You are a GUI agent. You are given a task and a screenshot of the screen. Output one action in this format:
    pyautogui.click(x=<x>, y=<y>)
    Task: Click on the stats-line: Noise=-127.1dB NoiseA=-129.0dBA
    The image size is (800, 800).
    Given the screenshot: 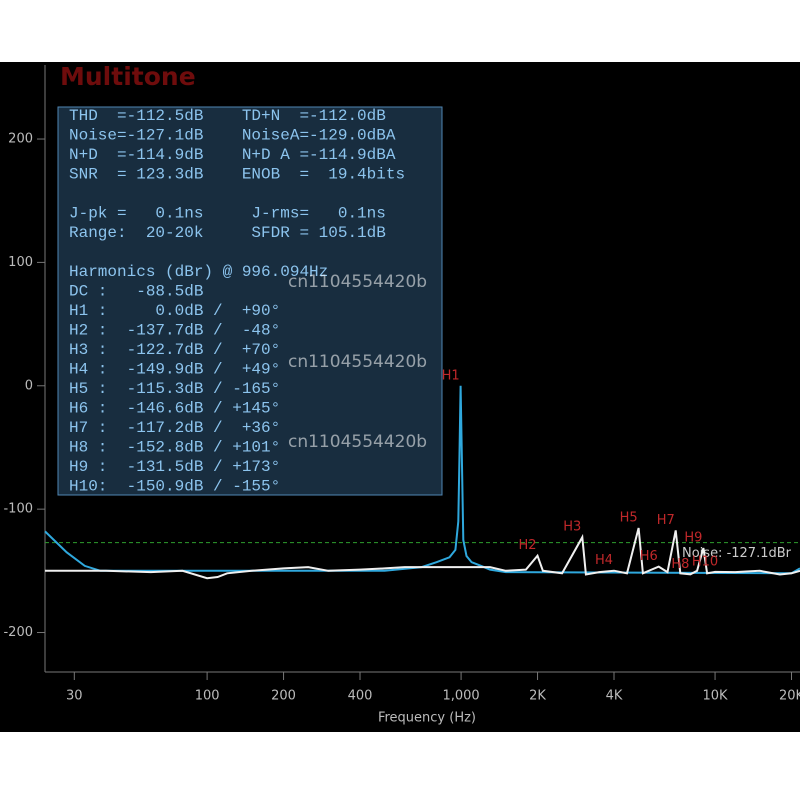 What is the action you would take?
    pyautogui.click(x=232, y=136)
    